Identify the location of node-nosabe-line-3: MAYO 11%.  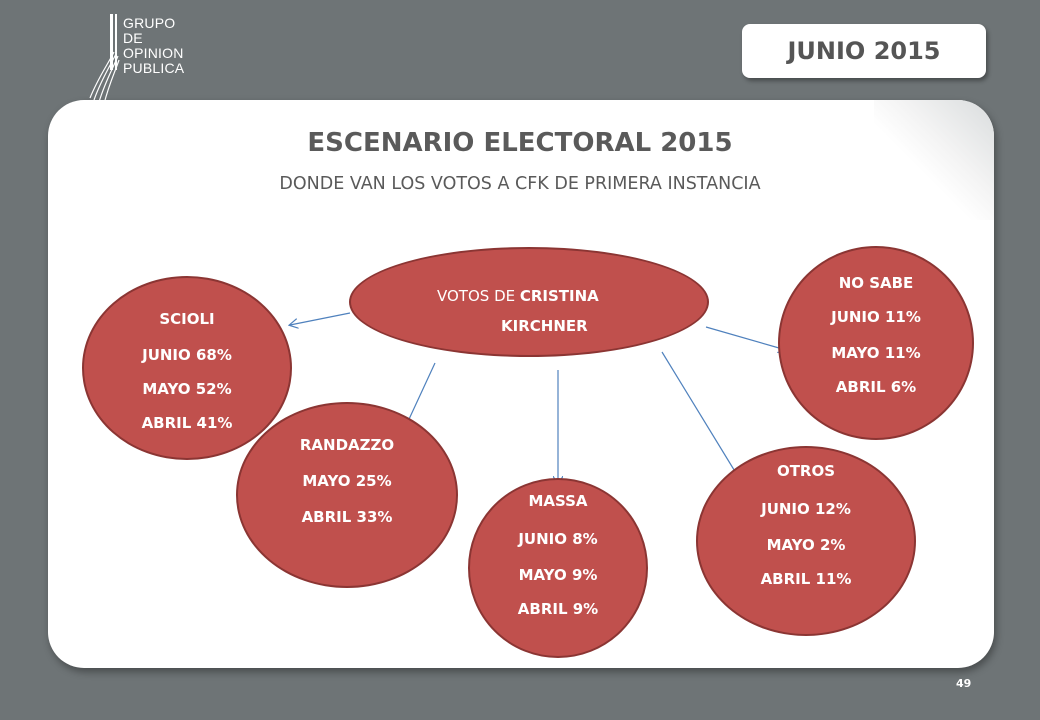
(876, 353).